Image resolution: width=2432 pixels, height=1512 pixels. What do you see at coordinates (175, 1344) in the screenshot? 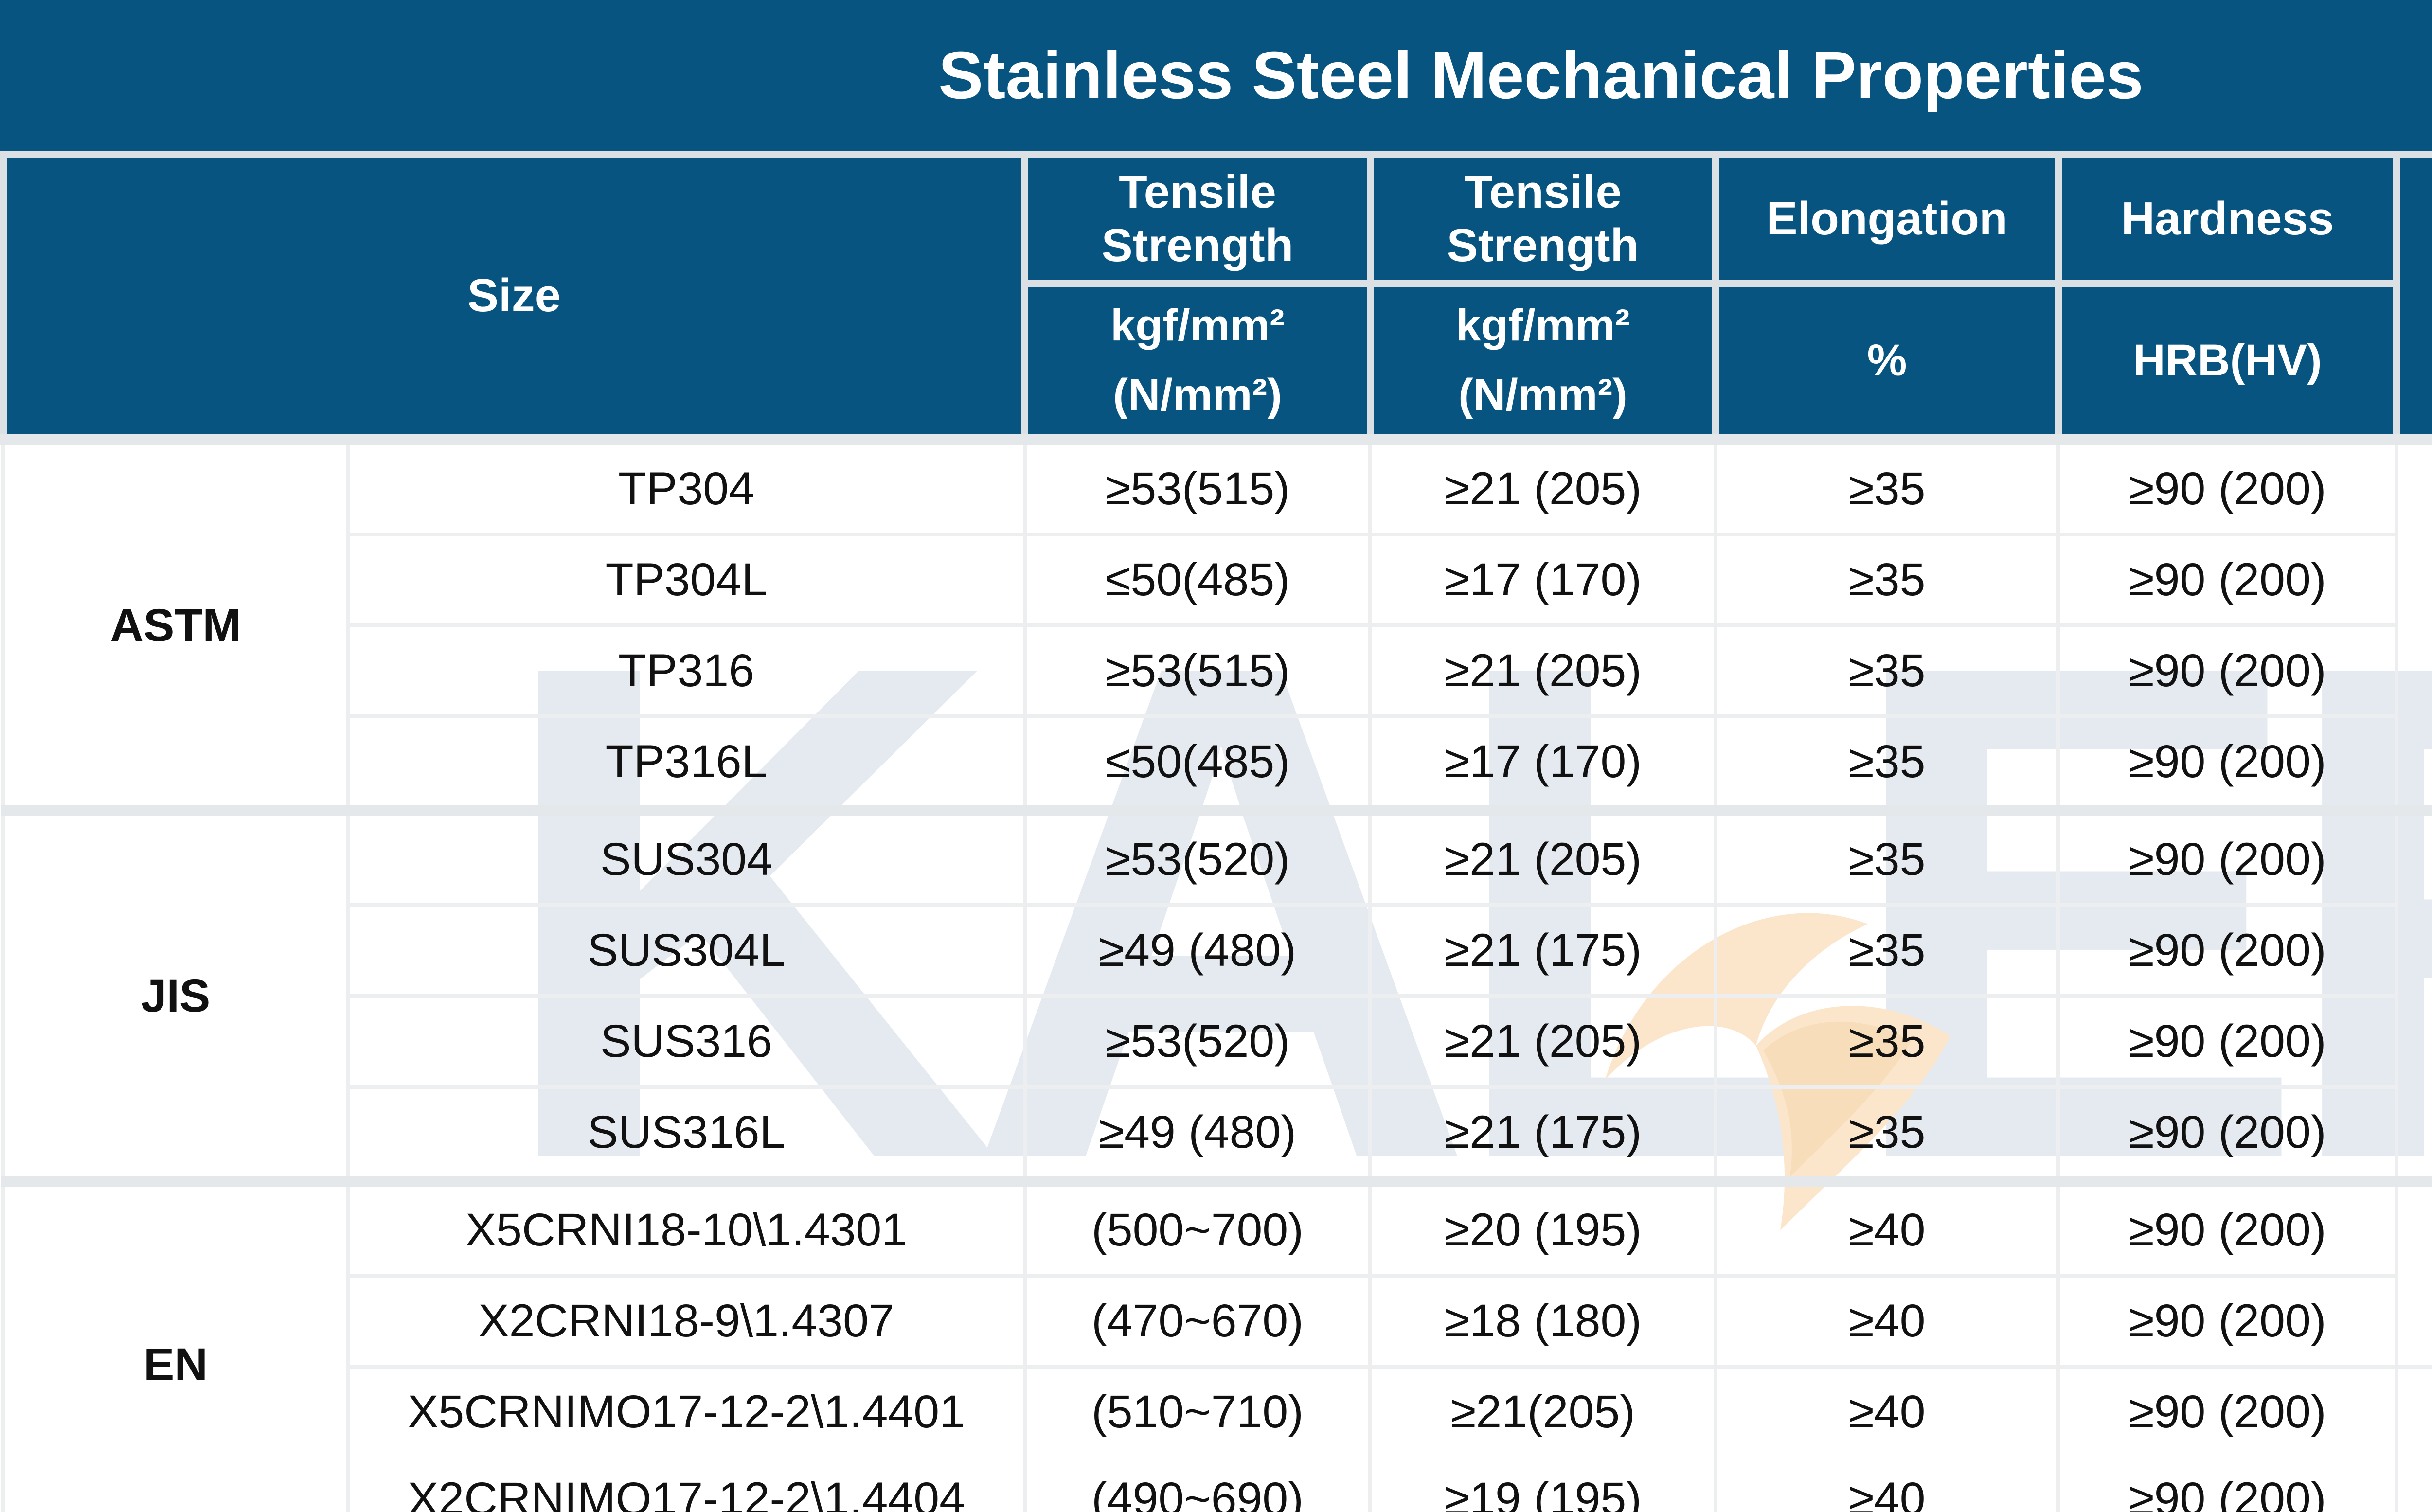
I see `standard-label-en: EN` at bounding box center [175, 1344].